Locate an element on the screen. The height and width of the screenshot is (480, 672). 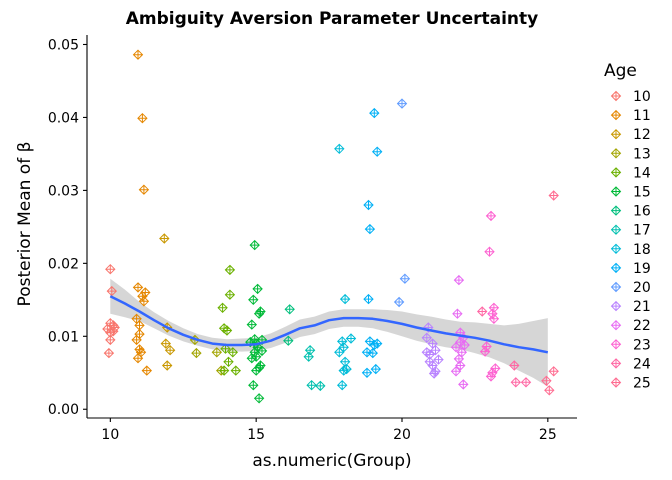
legend-item-23: 23 is located at coordinates (630, 345).